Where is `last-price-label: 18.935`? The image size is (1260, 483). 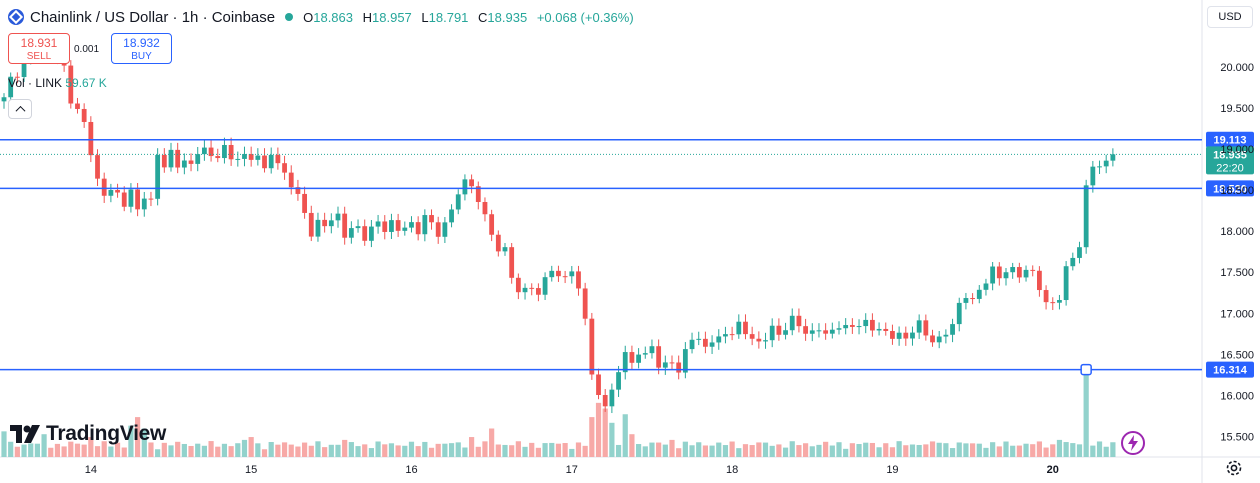
last-price-label: 18.935 is located at coordinates (1230, 155).